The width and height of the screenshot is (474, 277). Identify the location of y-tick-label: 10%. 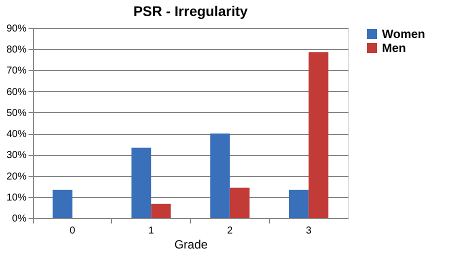
(16, 198).